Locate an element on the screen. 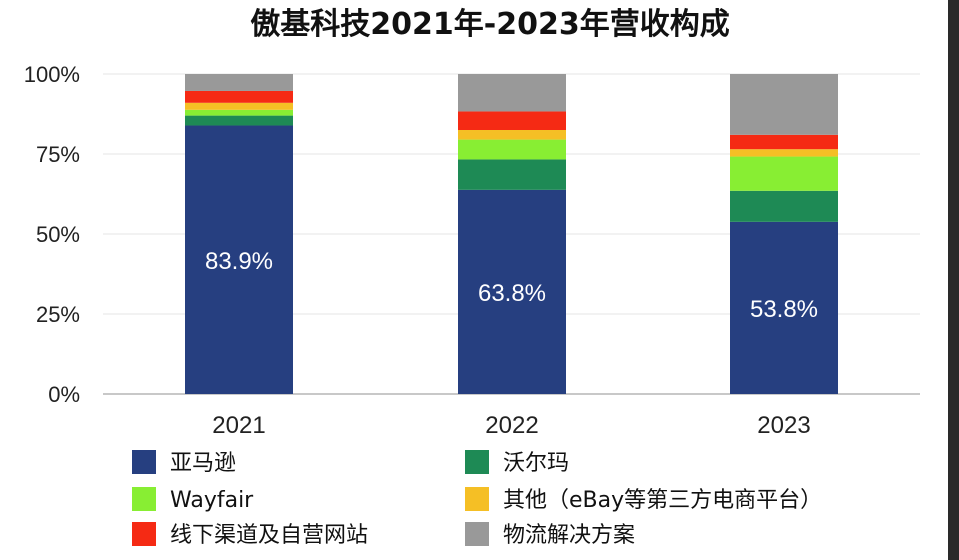 The width and height of the screenshot is (959, 560). y-tick-label-100: 100% is located at coordinates (52, 74).